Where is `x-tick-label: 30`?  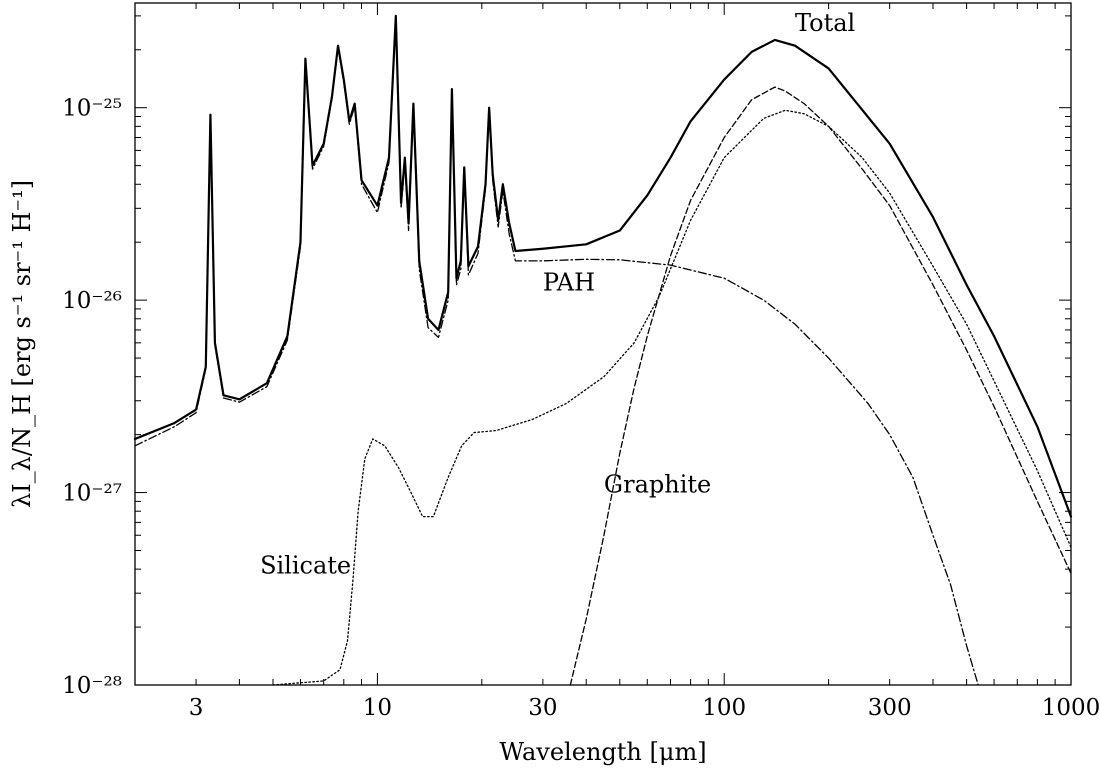
x-tick-label: 30 is located at coordinates (542, 708).